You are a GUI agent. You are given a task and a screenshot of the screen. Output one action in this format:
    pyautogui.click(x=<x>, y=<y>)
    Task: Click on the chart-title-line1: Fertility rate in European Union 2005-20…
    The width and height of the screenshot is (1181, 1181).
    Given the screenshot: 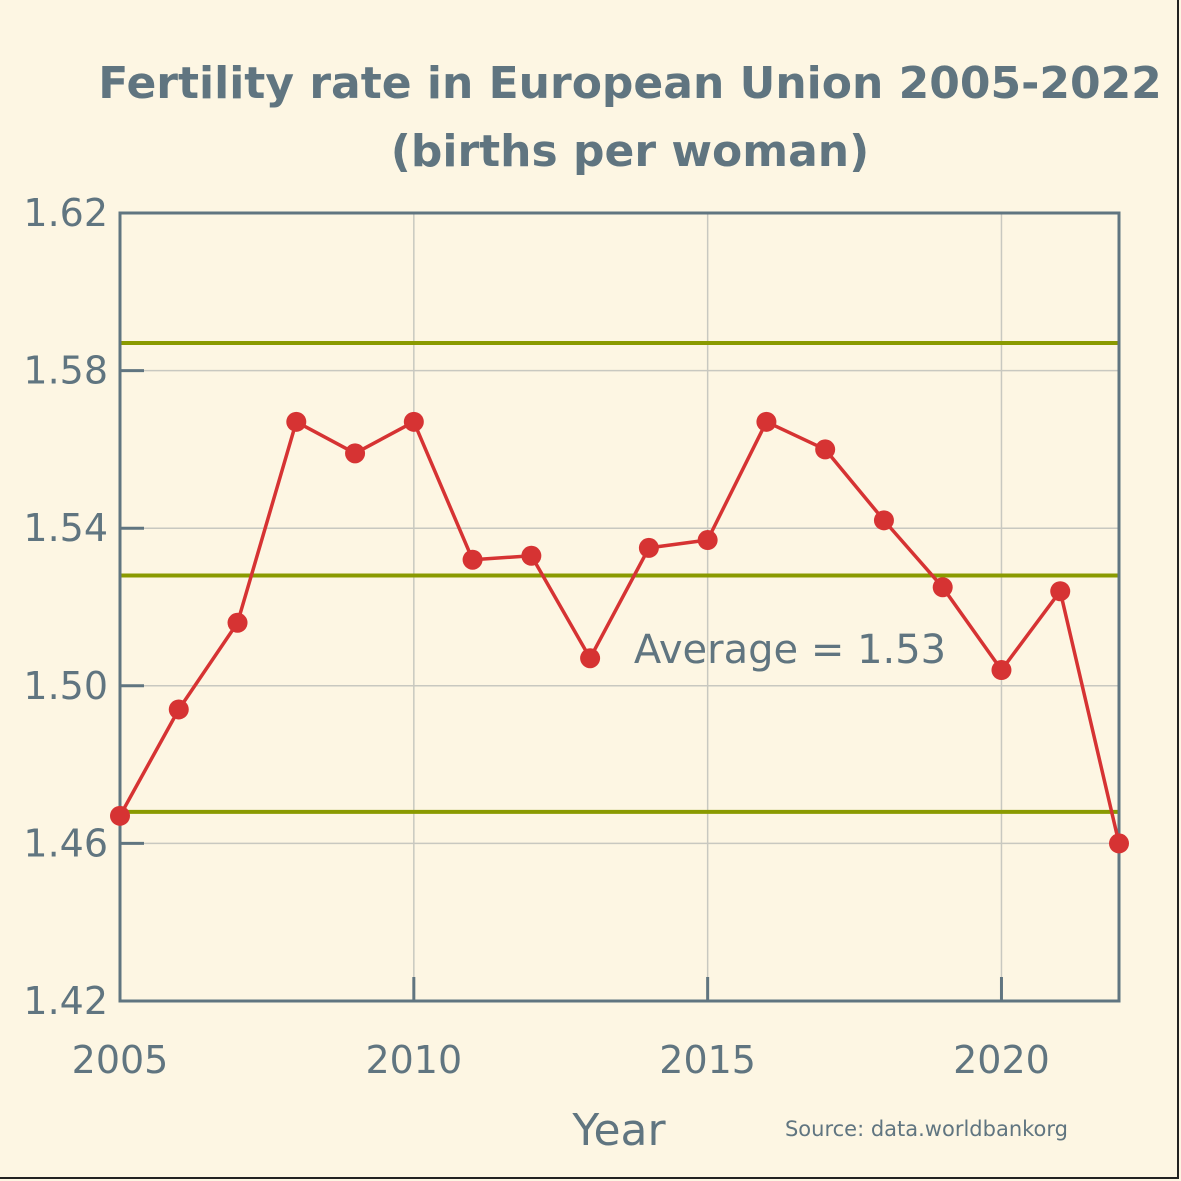 What is the action you would take?
    pyautogui.click(x=630, y=83)
    